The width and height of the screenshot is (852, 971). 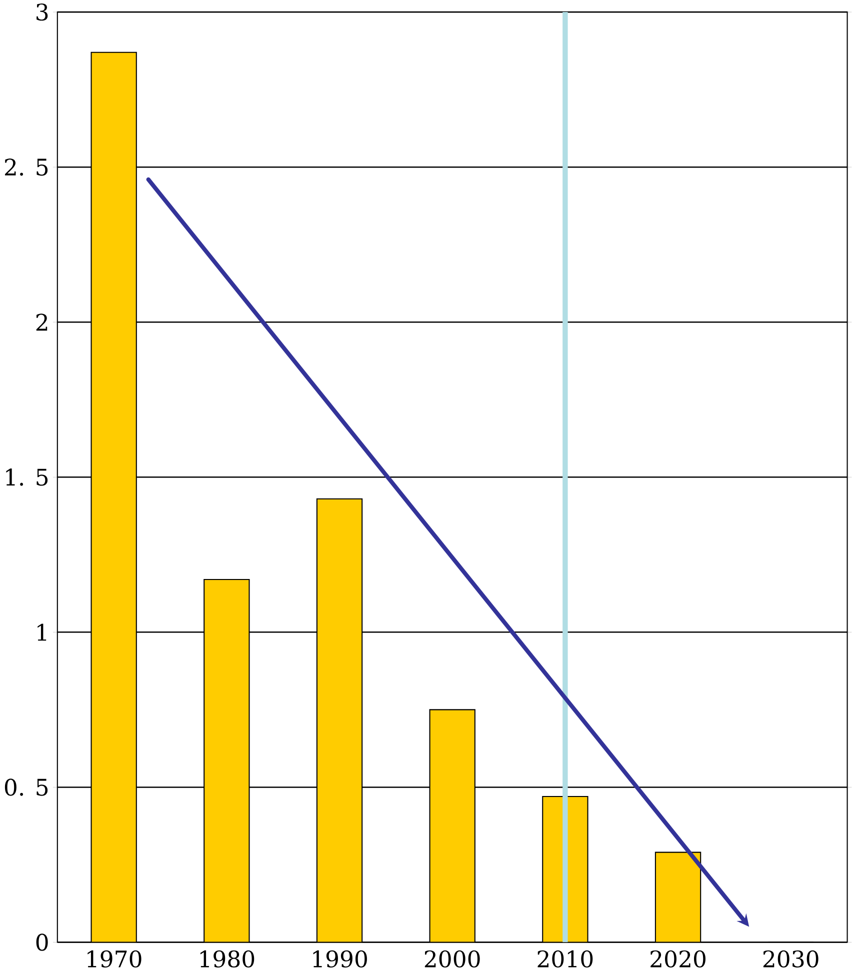 What do you see at coordinates (791, 959) in the screenshot?
I see `x-tick-label: 2030` at bounding box center [791, 959].